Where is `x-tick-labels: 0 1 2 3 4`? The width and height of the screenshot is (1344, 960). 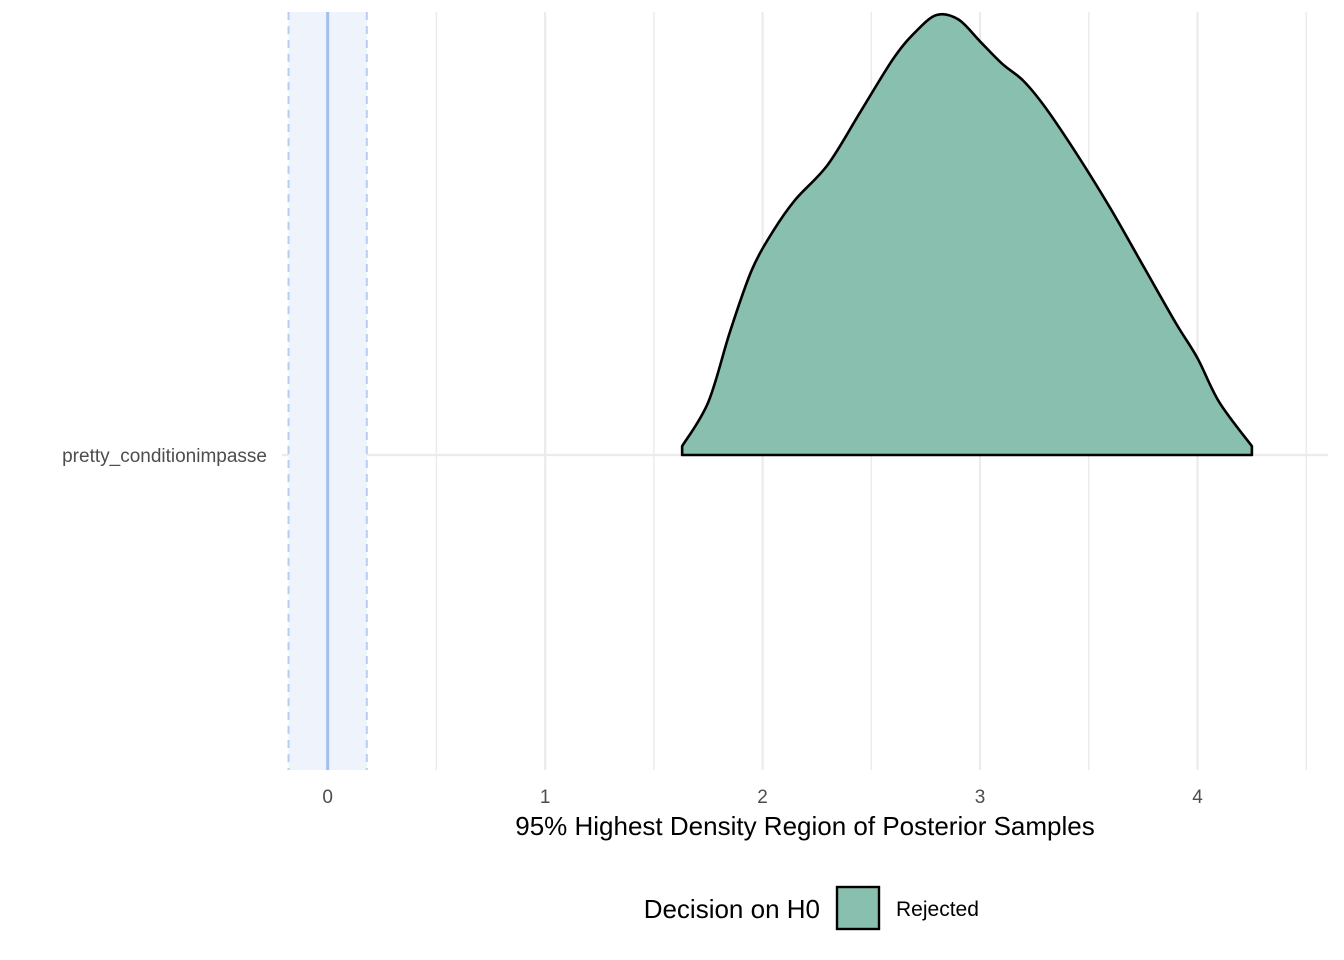 x-tick-labels: 0 1 2 3 4 is located at coordinates (762, 797).